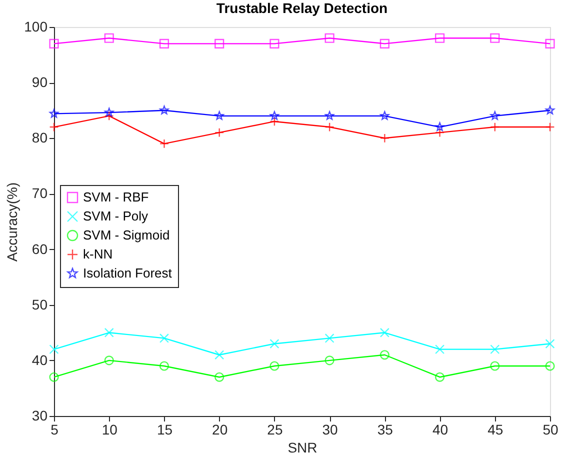  What do you see at coordinates (40, 193) in the screenshot?
I see `y-tick-label: 70` at bounding box center [40, 193].